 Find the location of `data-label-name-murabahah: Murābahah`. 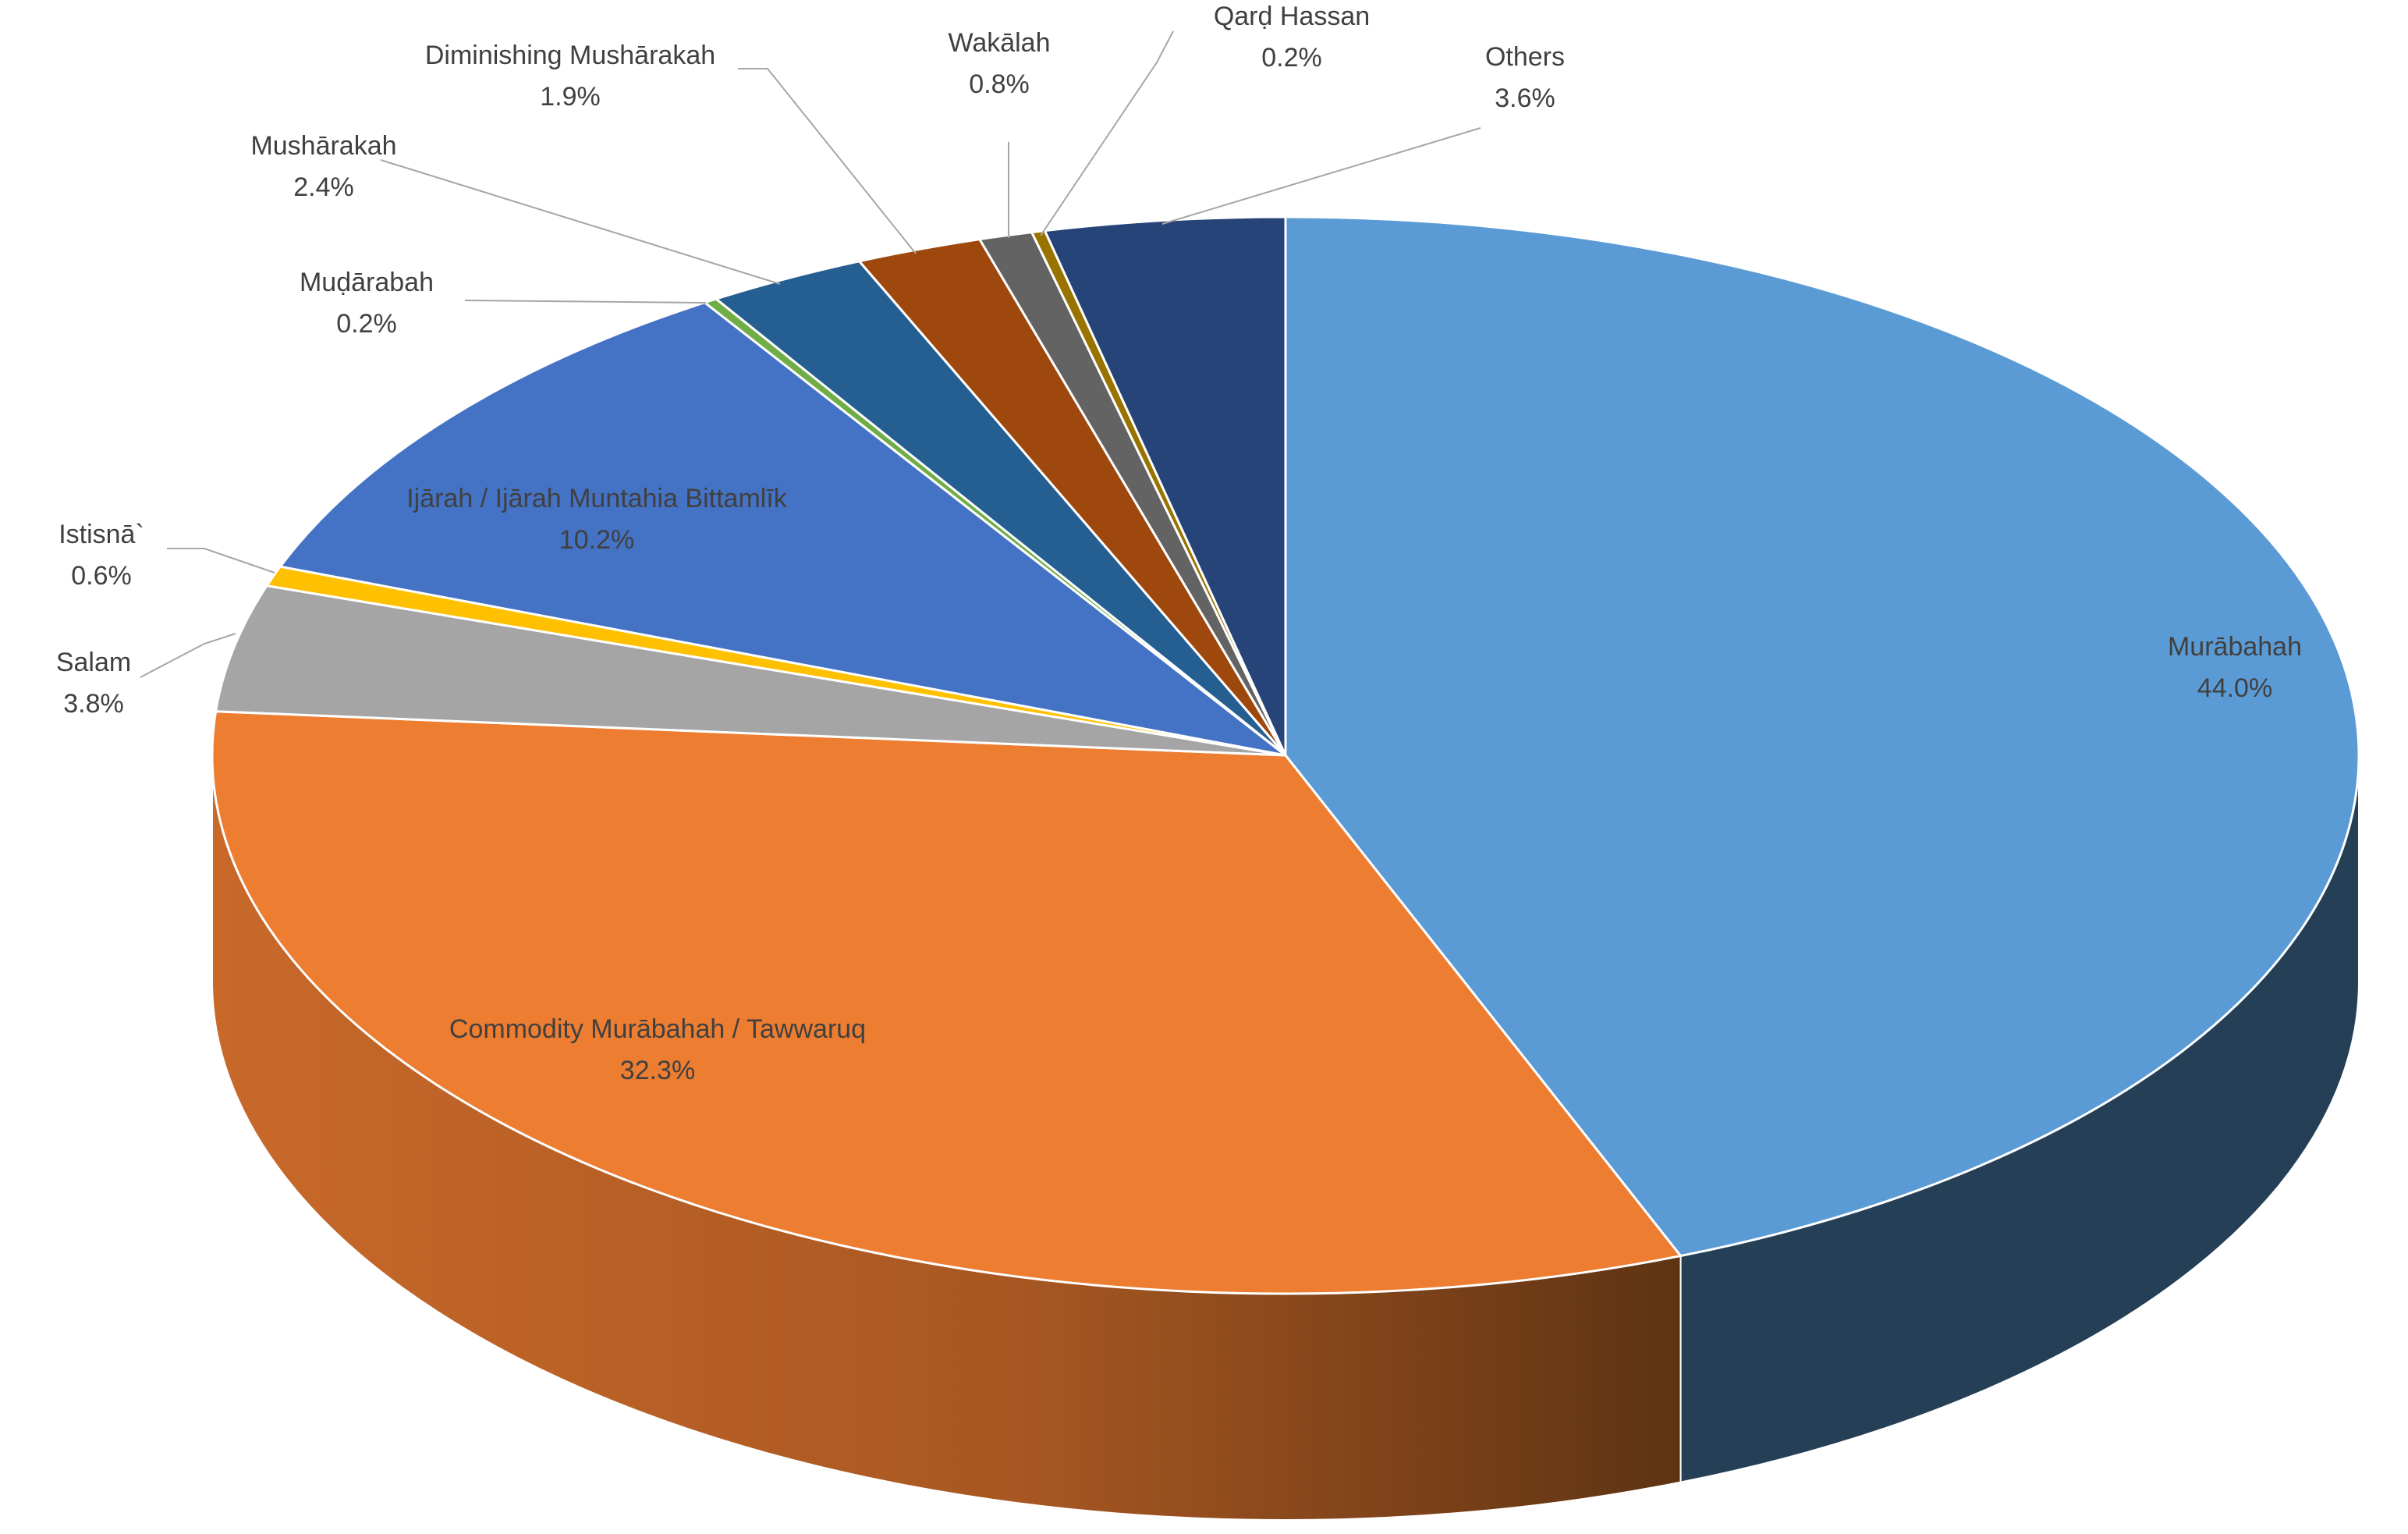

data-label-name-murabahah: Murābahah is located at coordinates (2235, 647).